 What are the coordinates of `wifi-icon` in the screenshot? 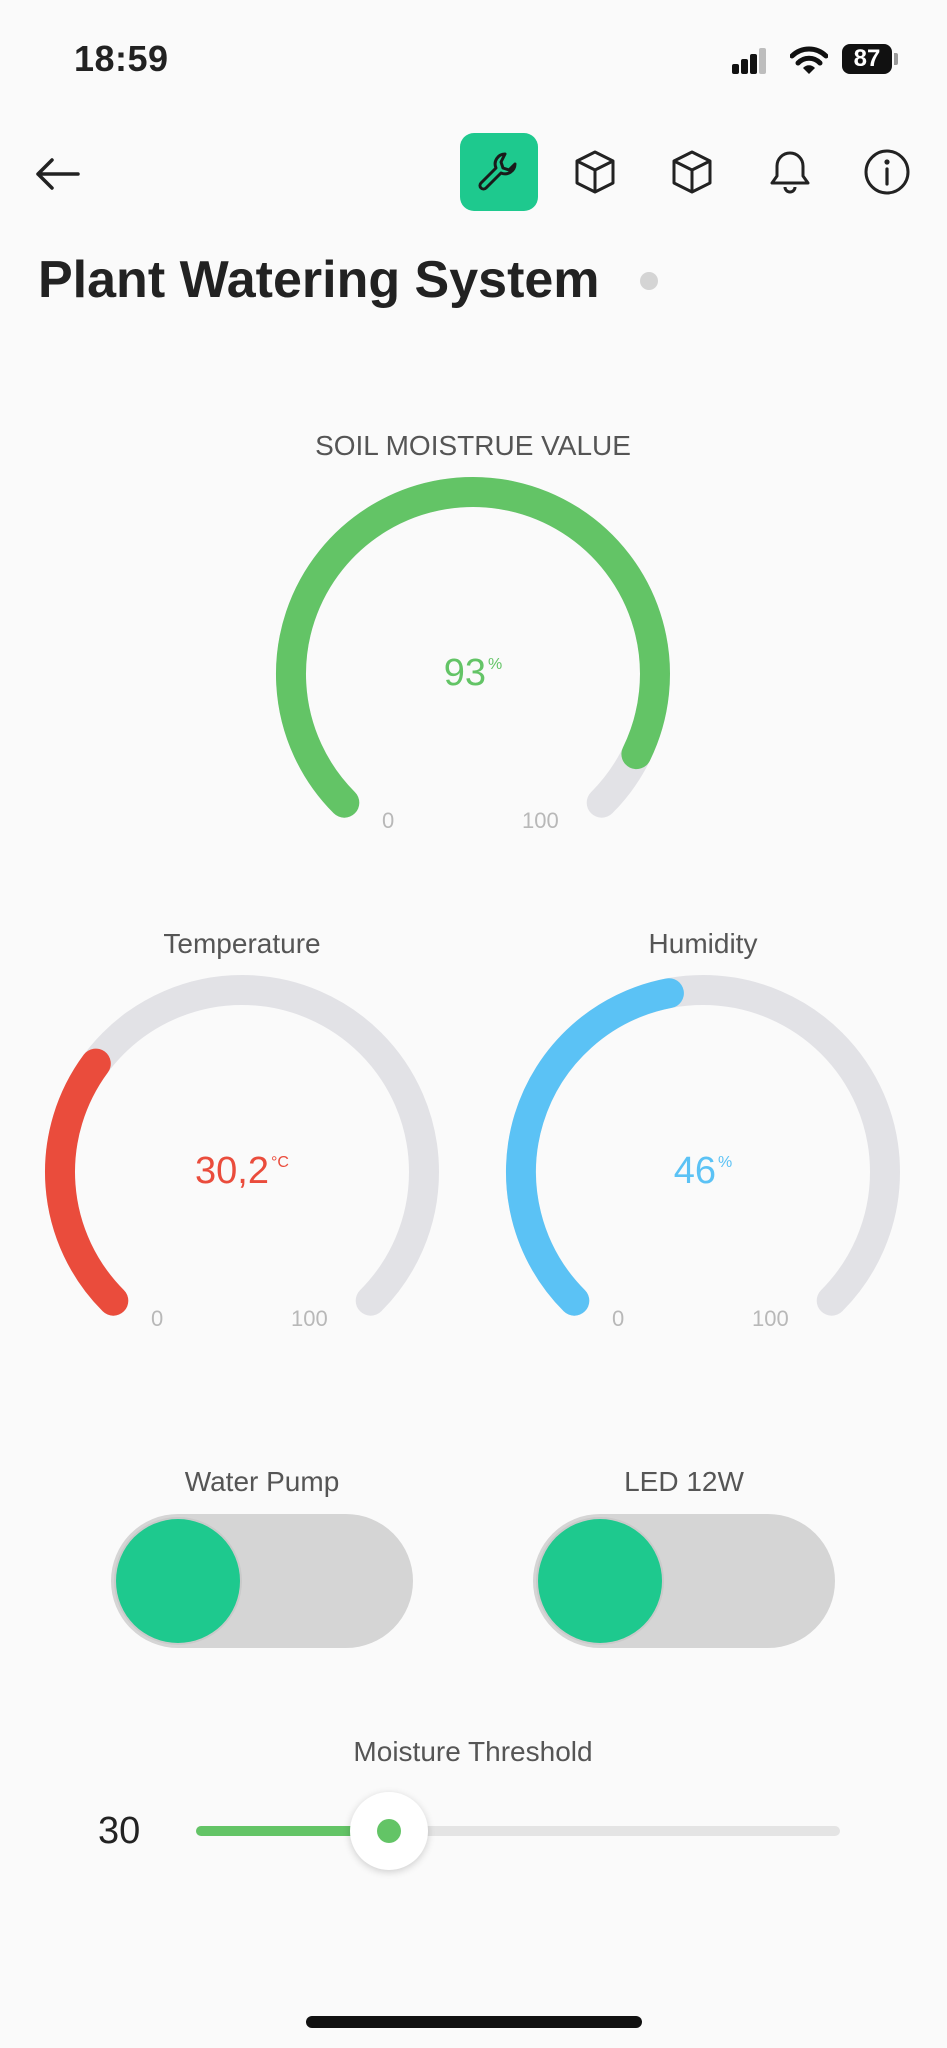 It's located at (809, 60).